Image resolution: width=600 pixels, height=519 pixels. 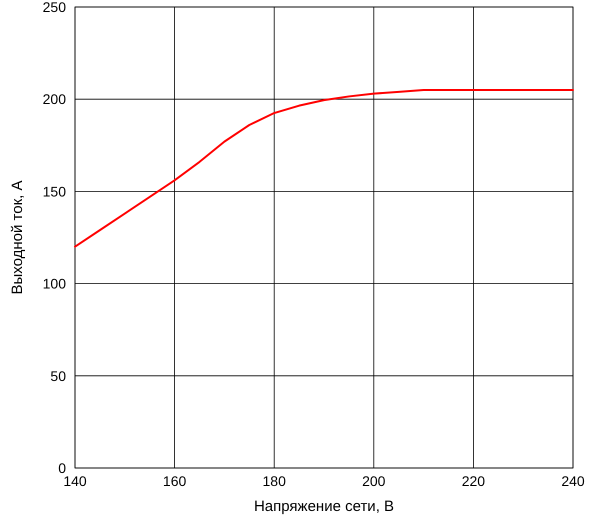 I want to click on y-axis-title: Выходной ток, А, so click(x=17, y=237).